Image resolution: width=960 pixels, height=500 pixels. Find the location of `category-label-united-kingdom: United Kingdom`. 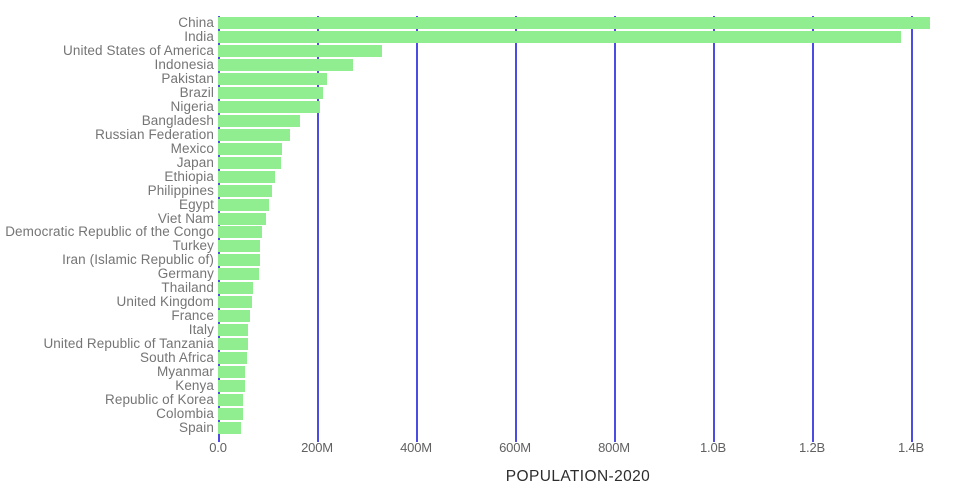

category-label-united-kingdom: United Kingdom is located at coordinates (165, 302).